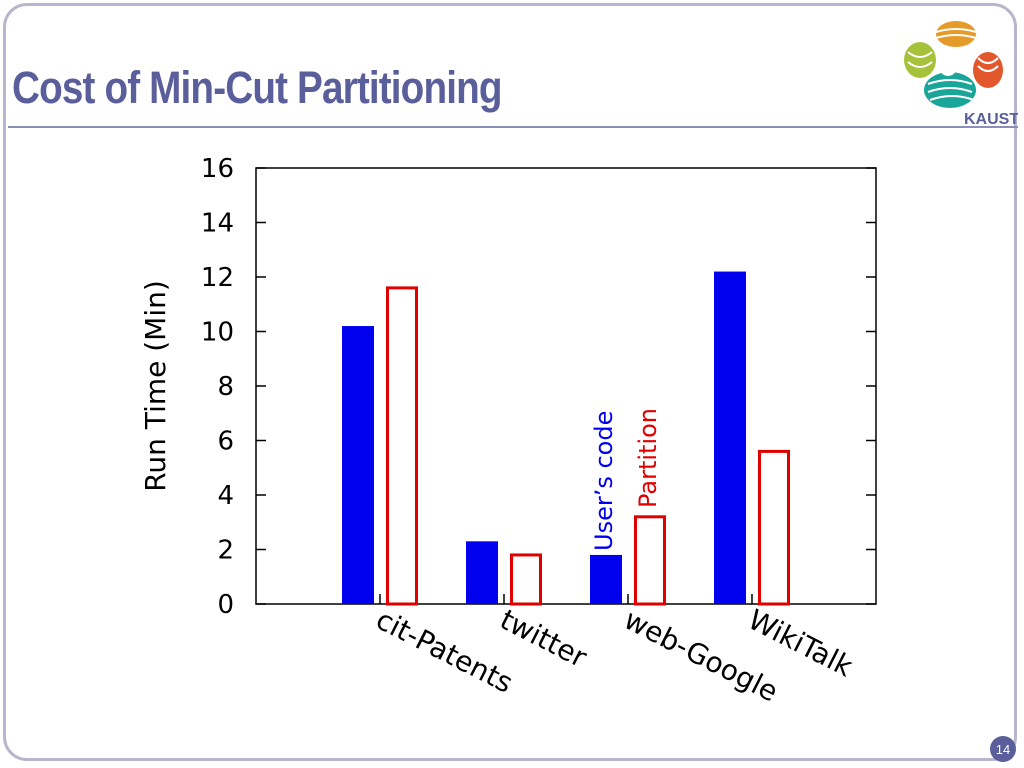  Describe the element at coordinates (961, 74) in the screenshot. I see `kaust-logo-icon: KAUST` at that location.